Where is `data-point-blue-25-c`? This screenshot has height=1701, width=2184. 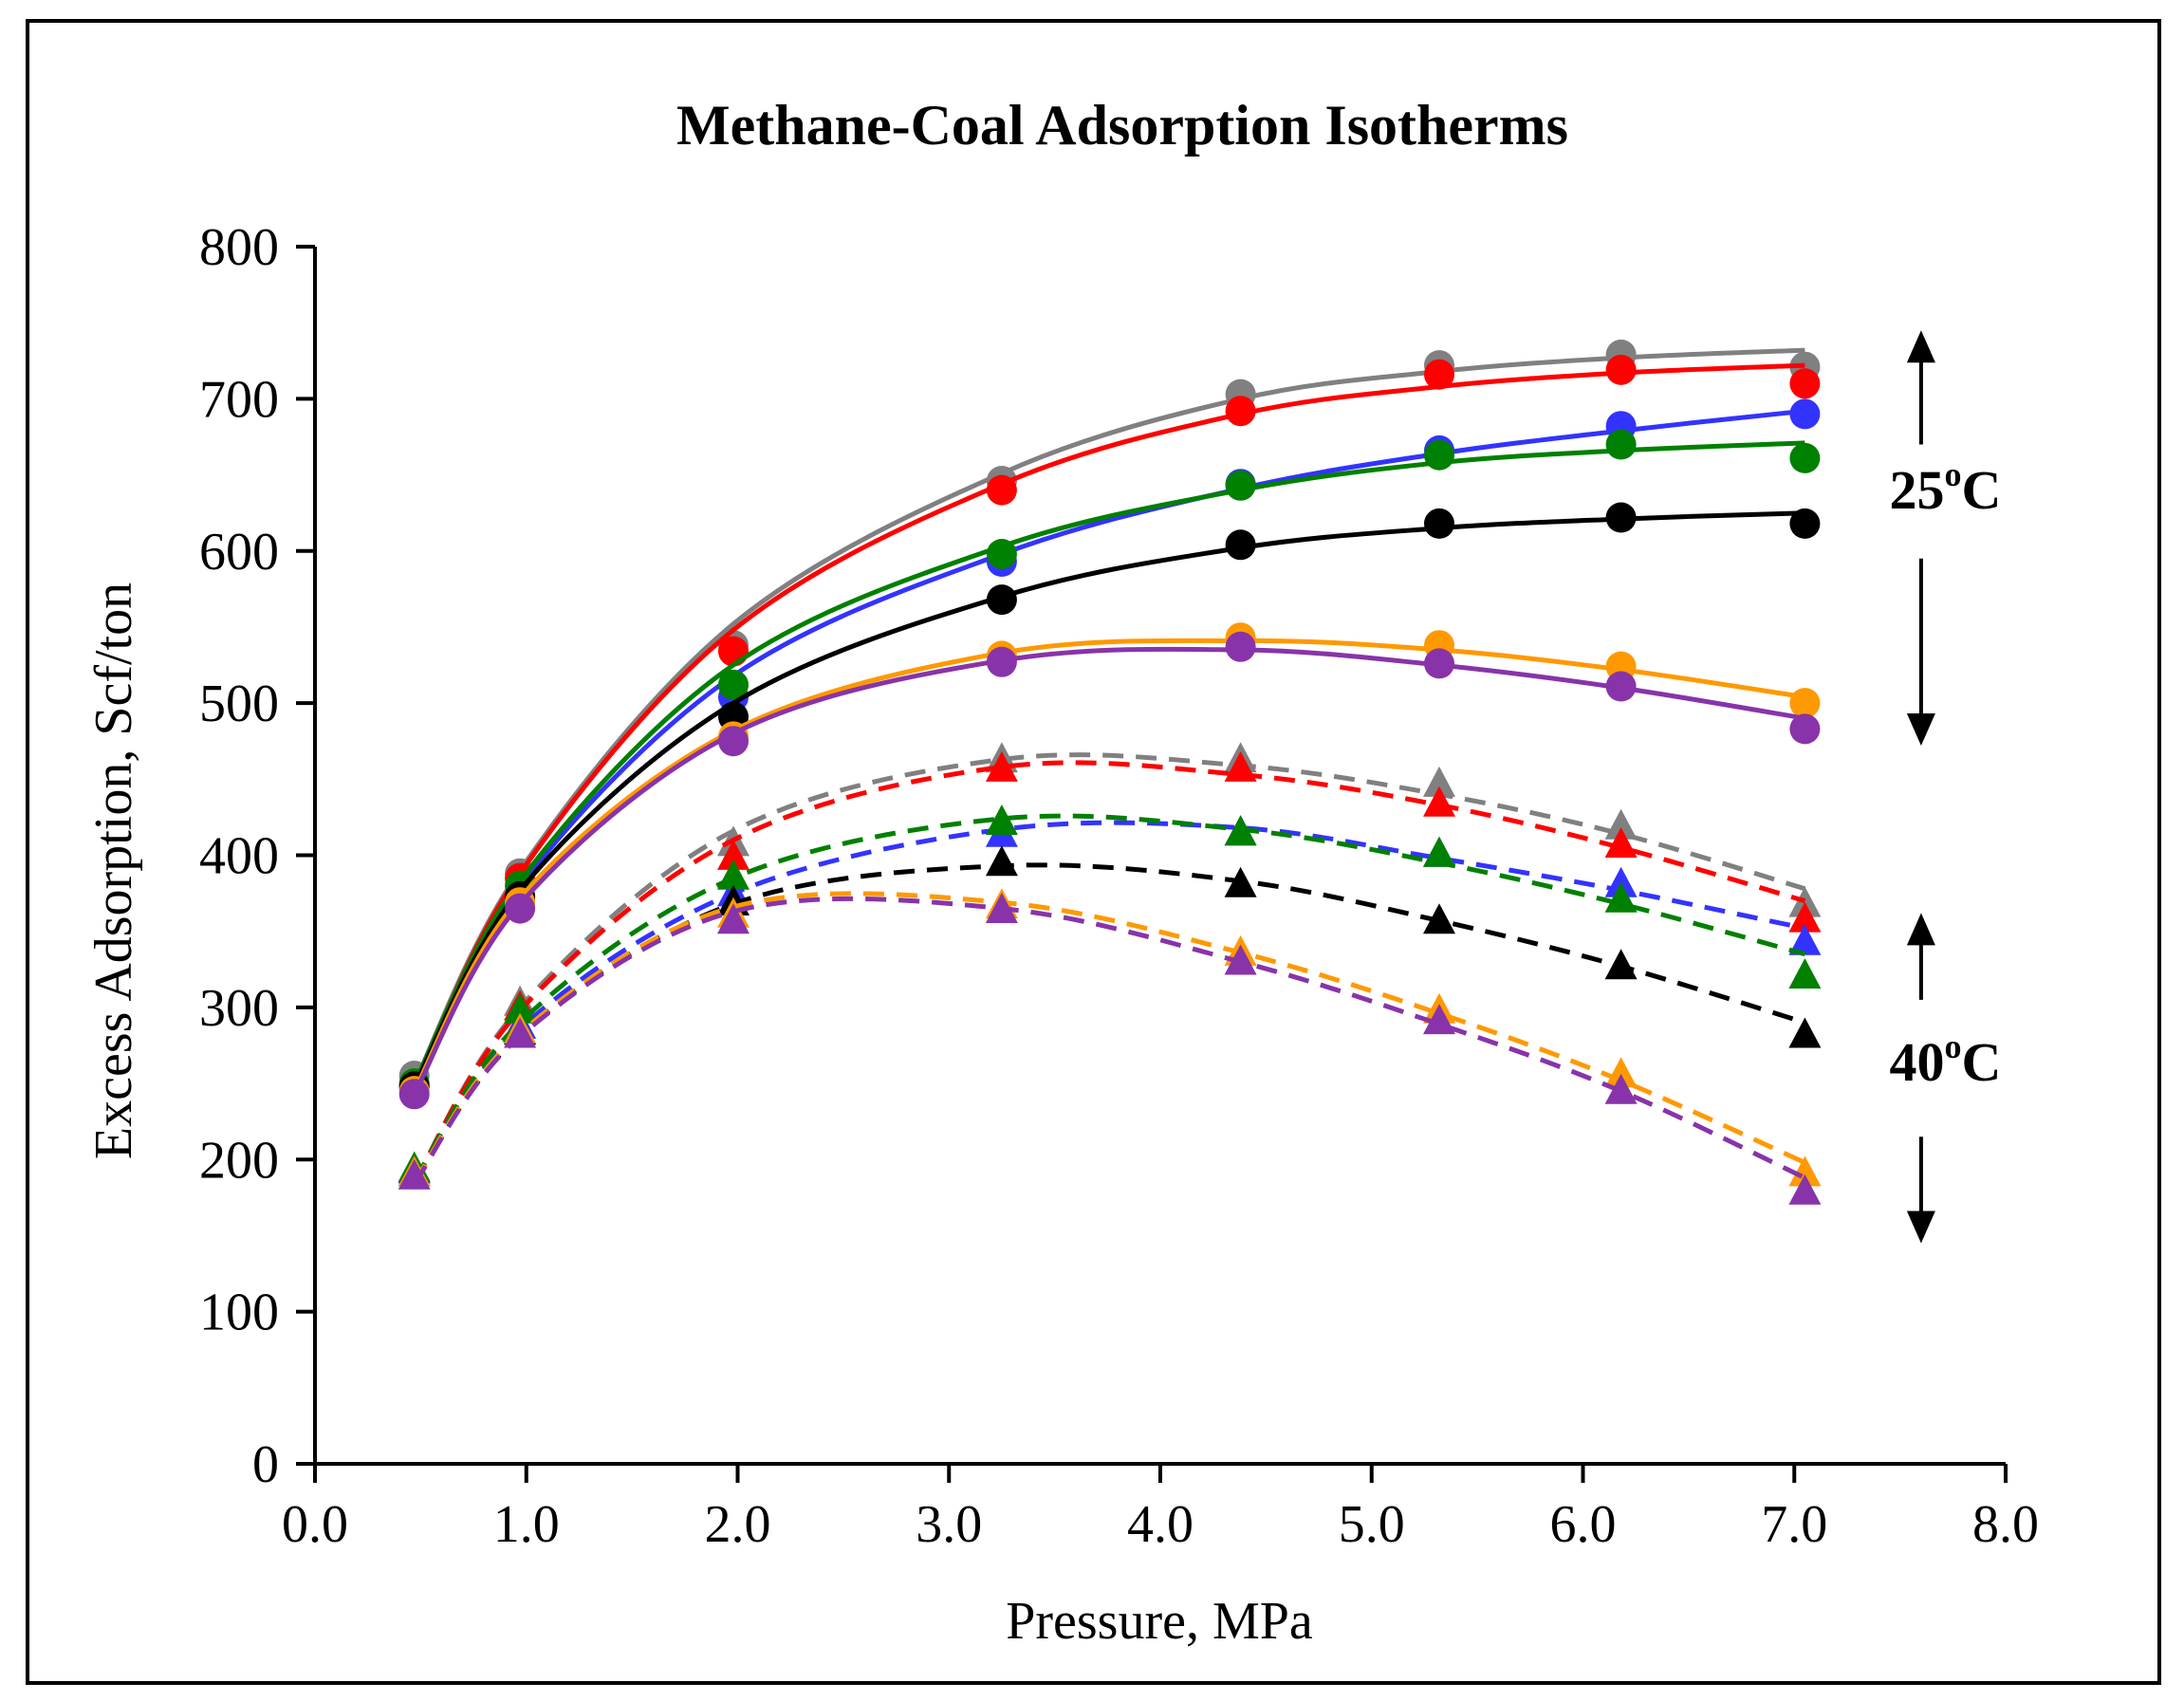 data-point-blue-25-c is located at coordinates (1805, 414).